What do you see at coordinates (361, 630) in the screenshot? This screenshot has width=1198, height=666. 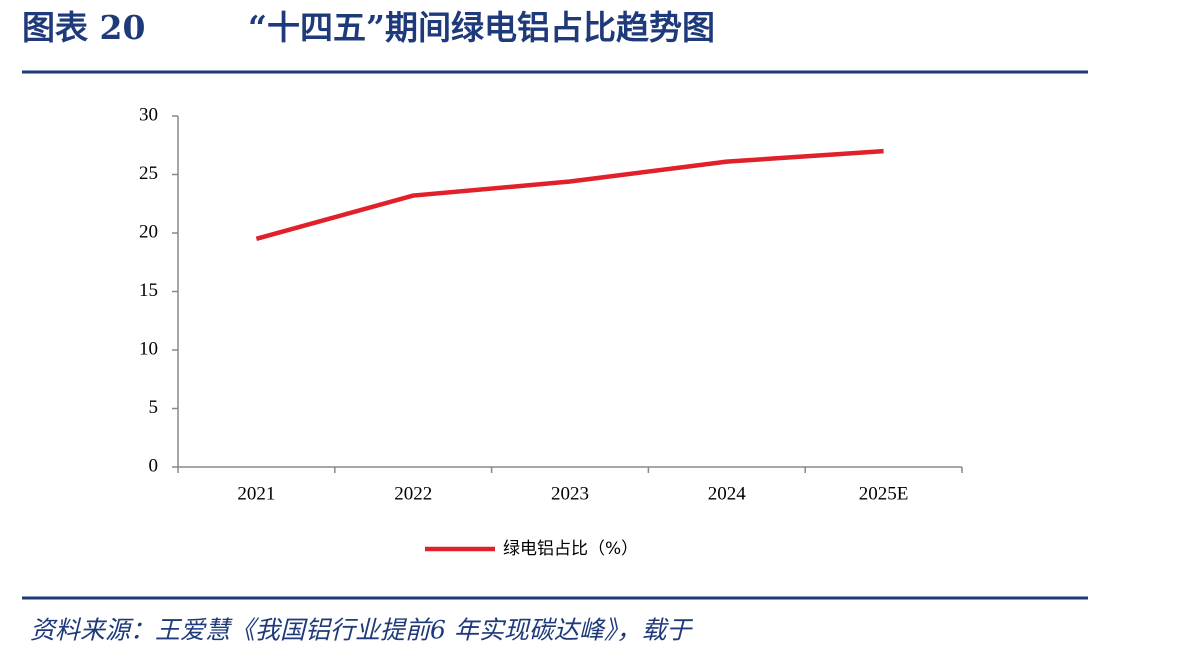 I see `source: 资料来源：王爱慧《我国铝行业提前6 年实现碳达峰》，载于` at bounding box center [361, 630].